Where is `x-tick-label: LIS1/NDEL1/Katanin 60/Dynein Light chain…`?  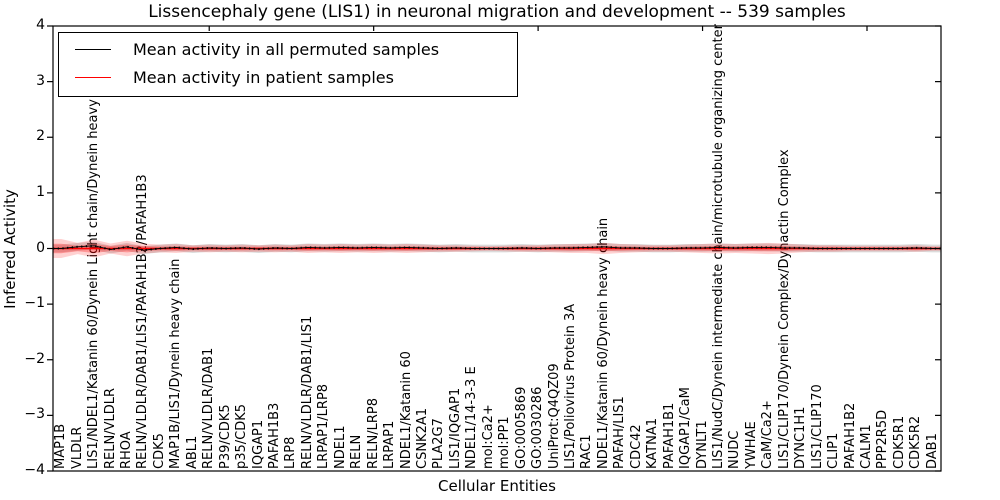
x-tick-label: LIS1/NDEL1/Katanin 60/Dynein Light chain… is located at coordinates (94, 264).